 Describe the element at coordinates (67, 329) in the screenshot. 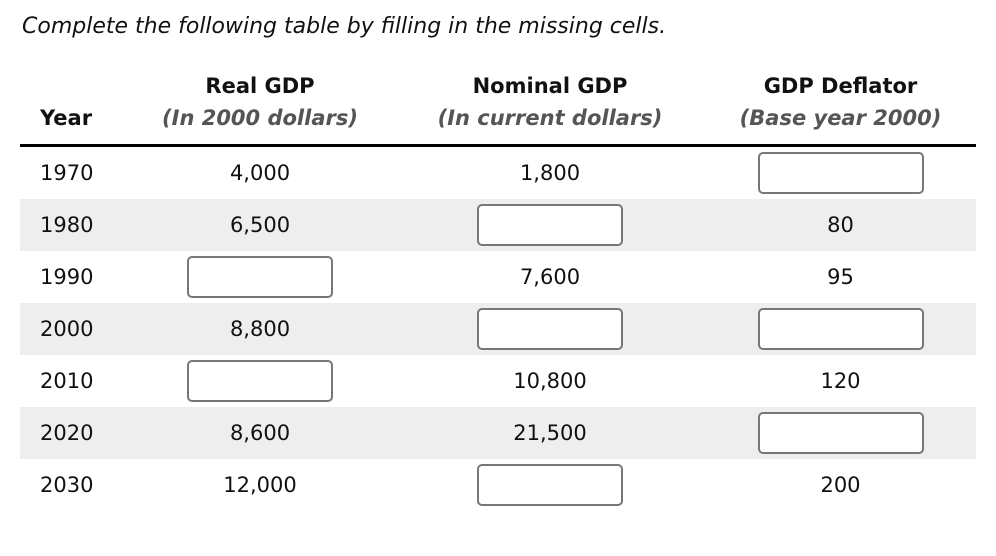

I see `year-cell-2000: 2000` at that location.